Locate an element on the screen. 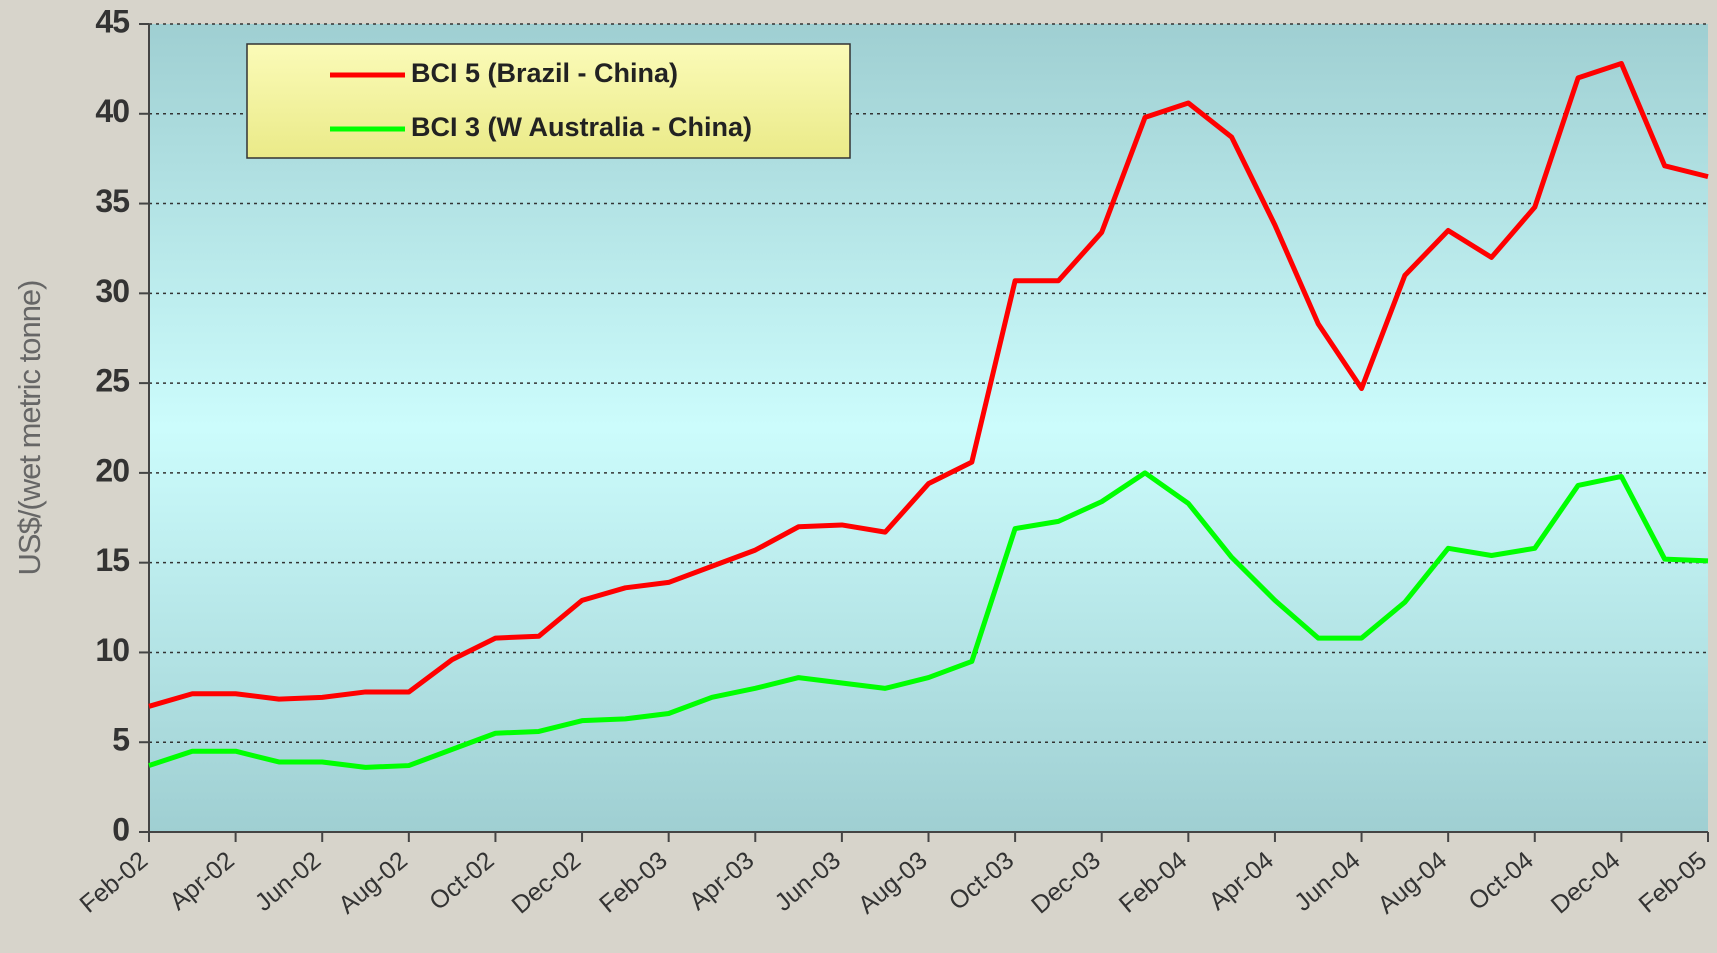  legend-label: BCI 3 (W Australia - China) is located at coordinates (581, 127).